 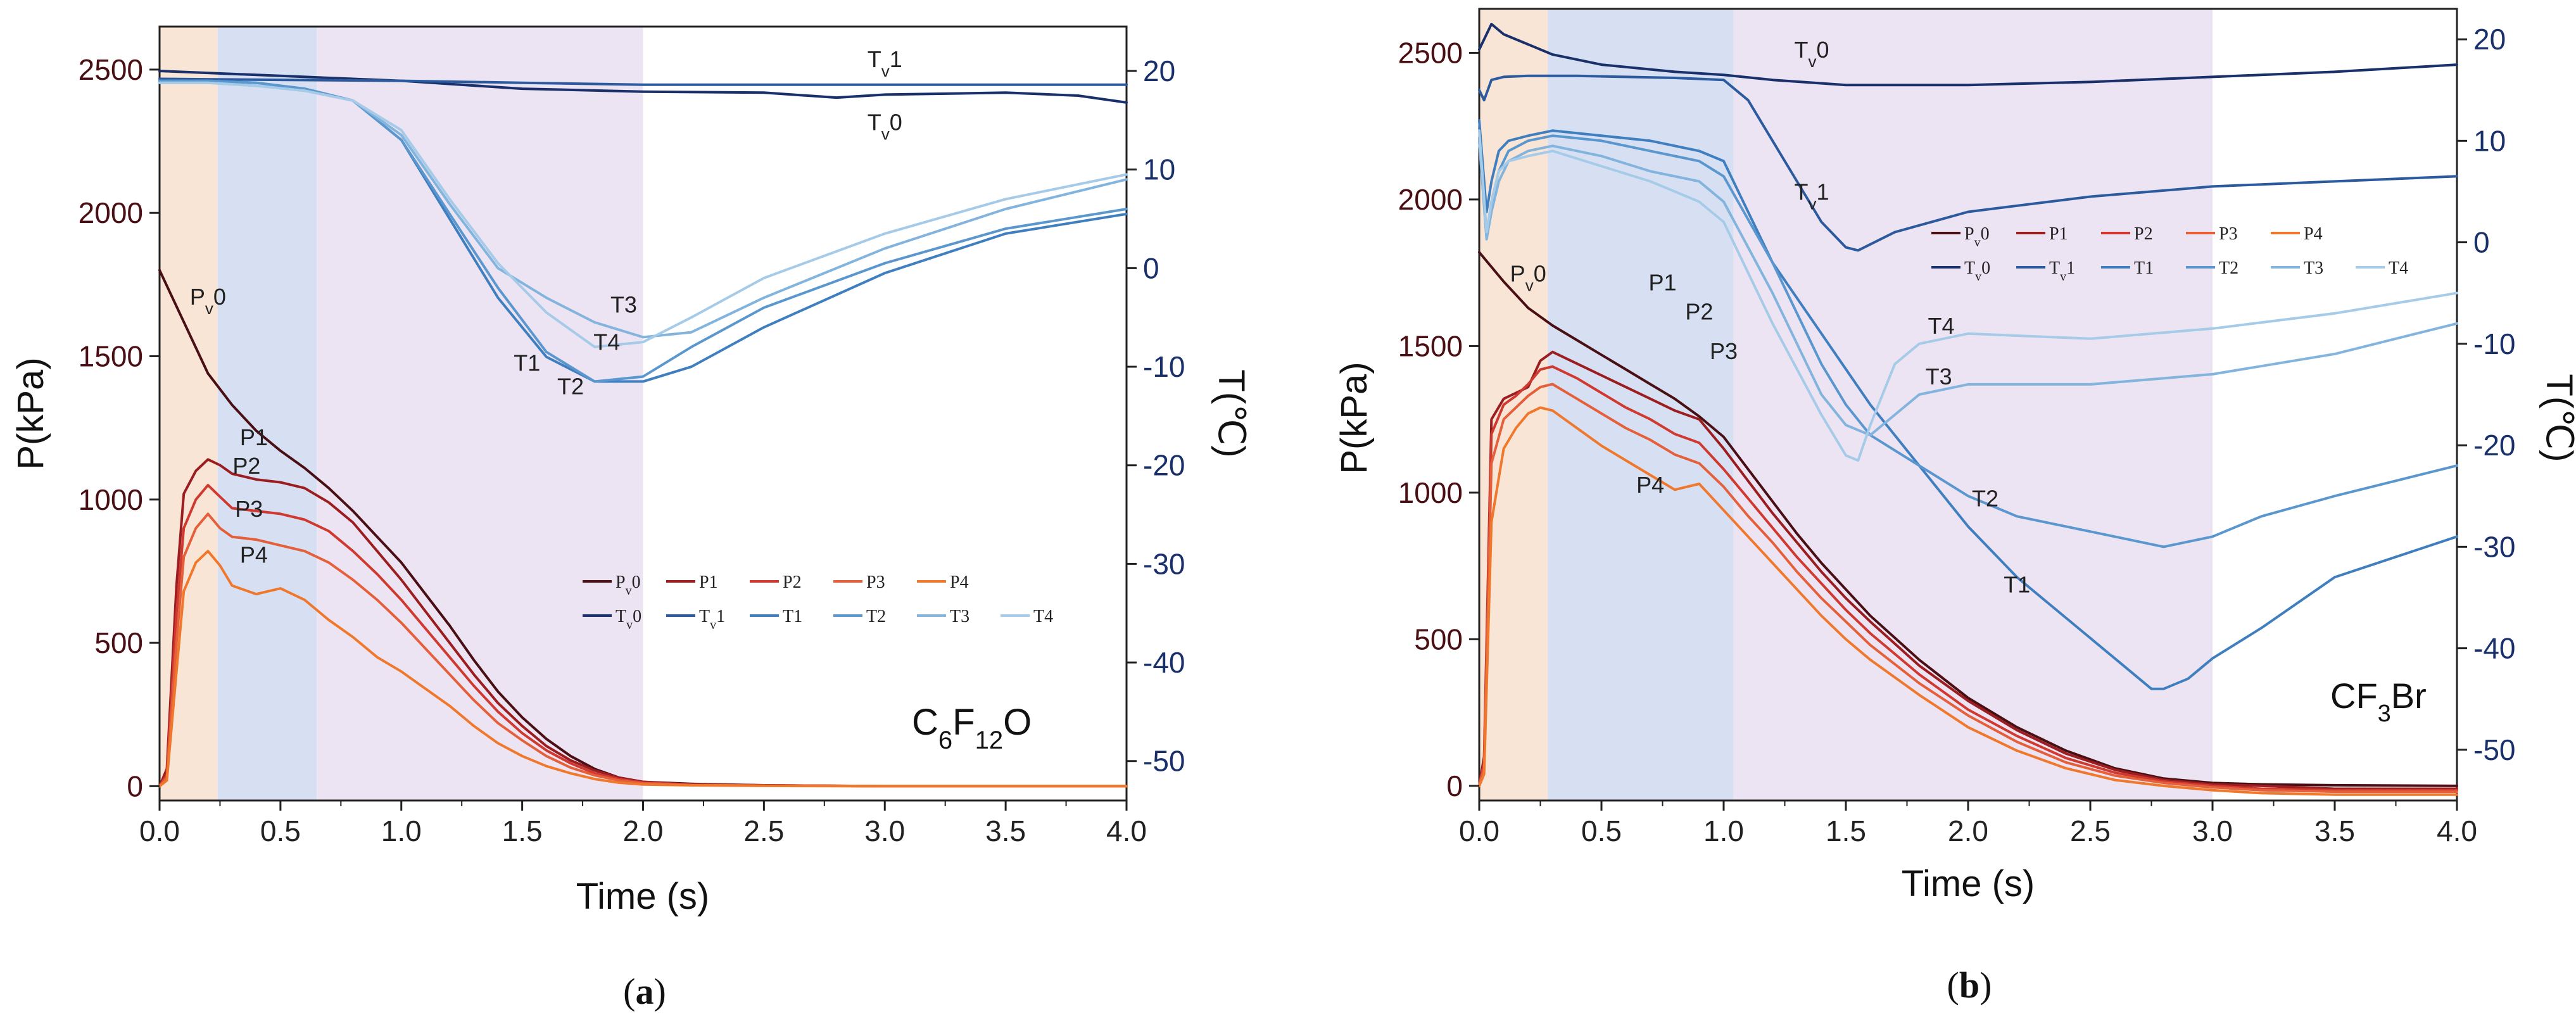 I want to click on y-right-tick-label: -40, so click(x=2494, y=648).